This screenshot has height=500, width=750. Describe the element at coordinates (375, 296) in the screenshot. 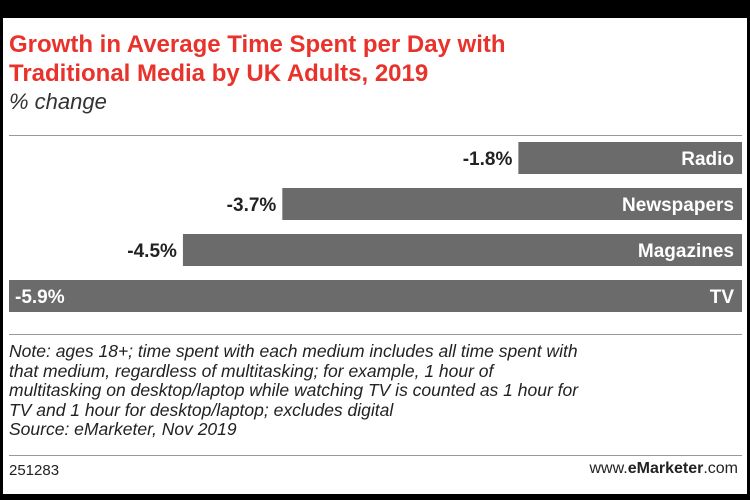

I see `bar-tv` at that location.